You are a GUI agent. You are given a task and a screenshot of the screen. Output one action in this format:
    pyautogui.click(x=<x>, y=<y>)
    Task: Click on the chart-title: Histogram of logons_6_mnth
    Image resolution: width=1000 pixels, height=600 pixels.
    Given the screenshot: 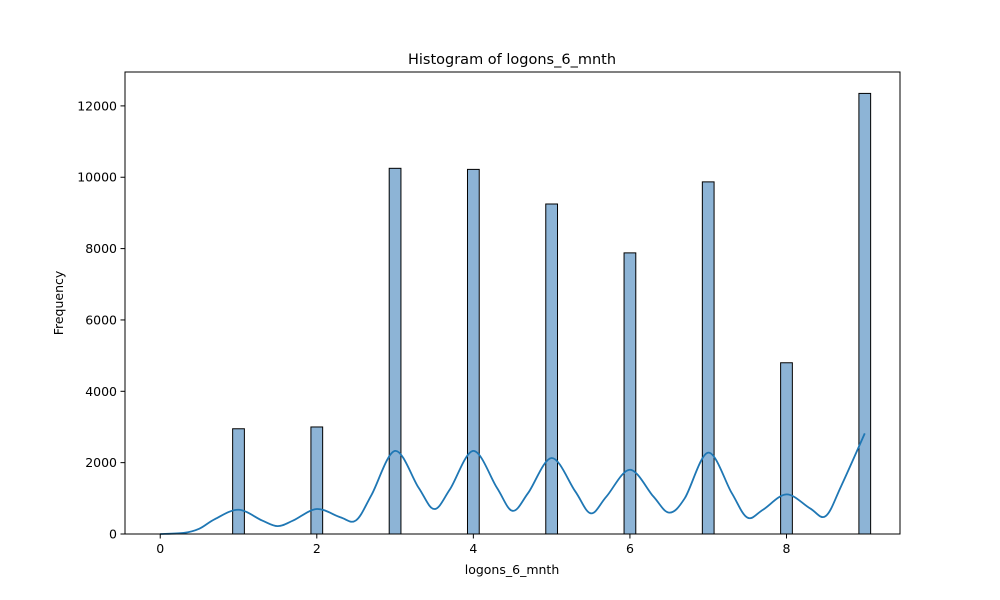 What is the action you would take?
    pyautogui.click(x=512, y=60)
    